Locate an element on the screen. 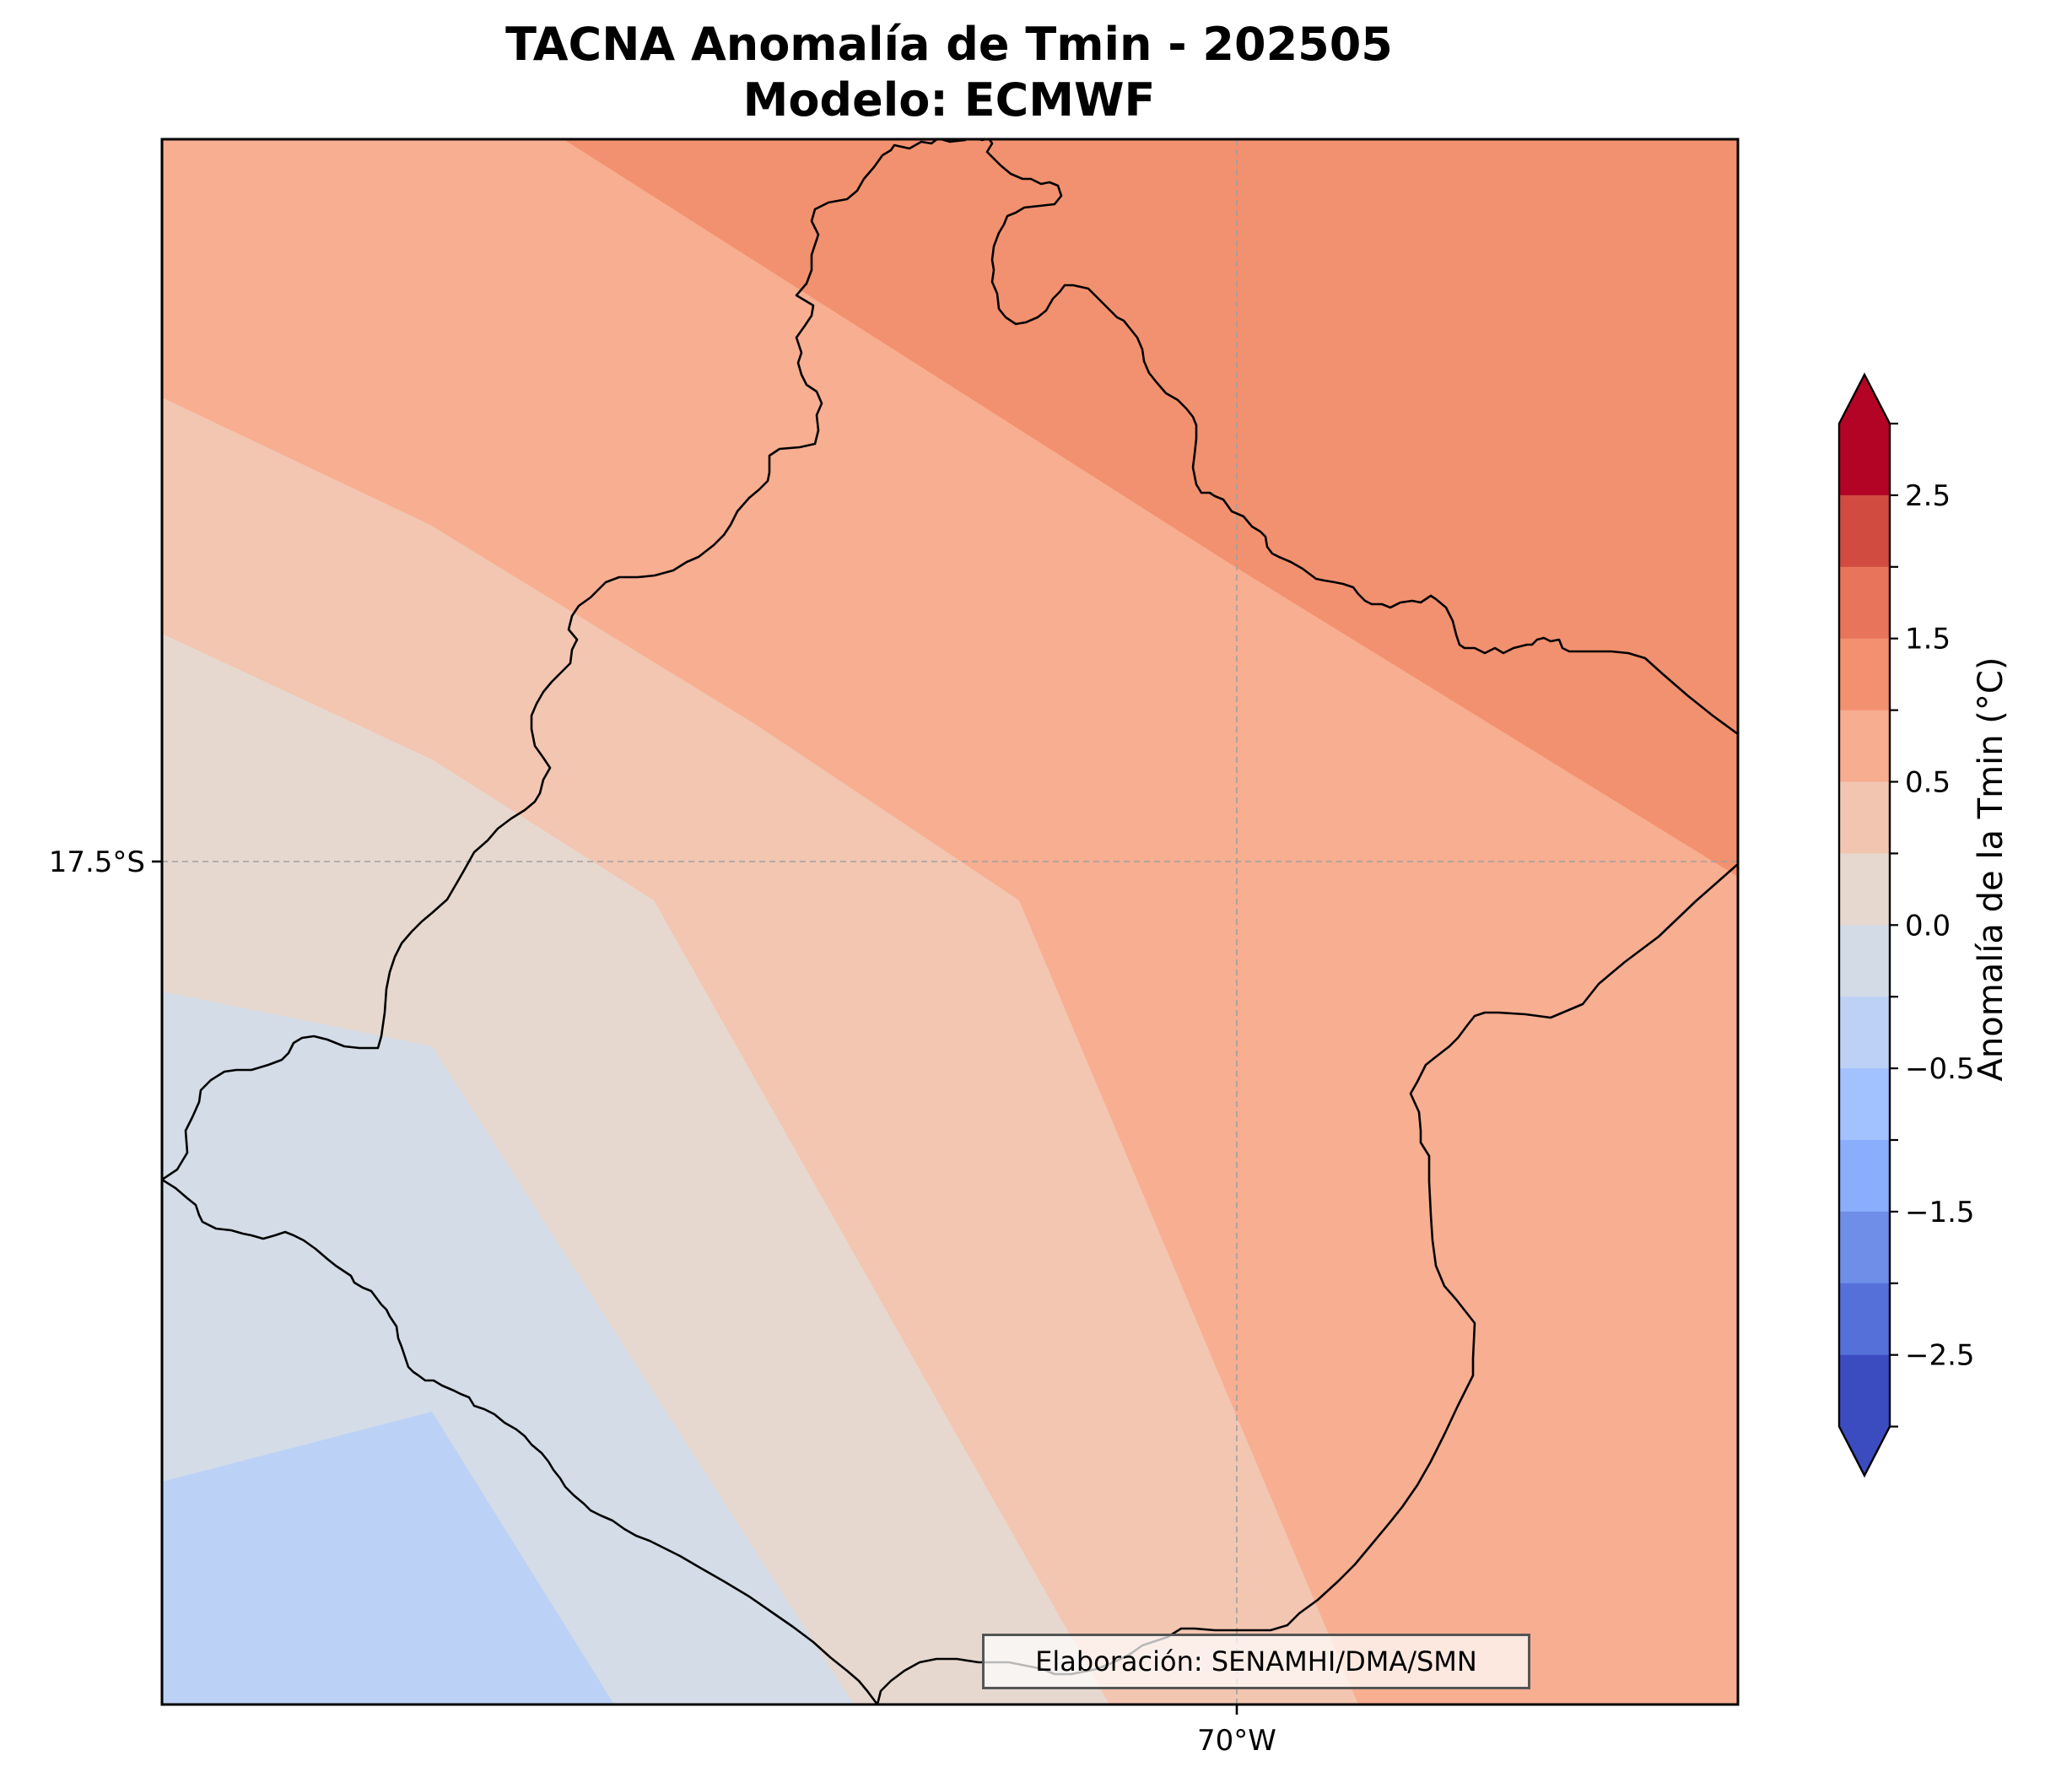 The image size is (2072, 1772). y-tick-label-17-5s: 17.5°S is located at coordinates (97, 862).